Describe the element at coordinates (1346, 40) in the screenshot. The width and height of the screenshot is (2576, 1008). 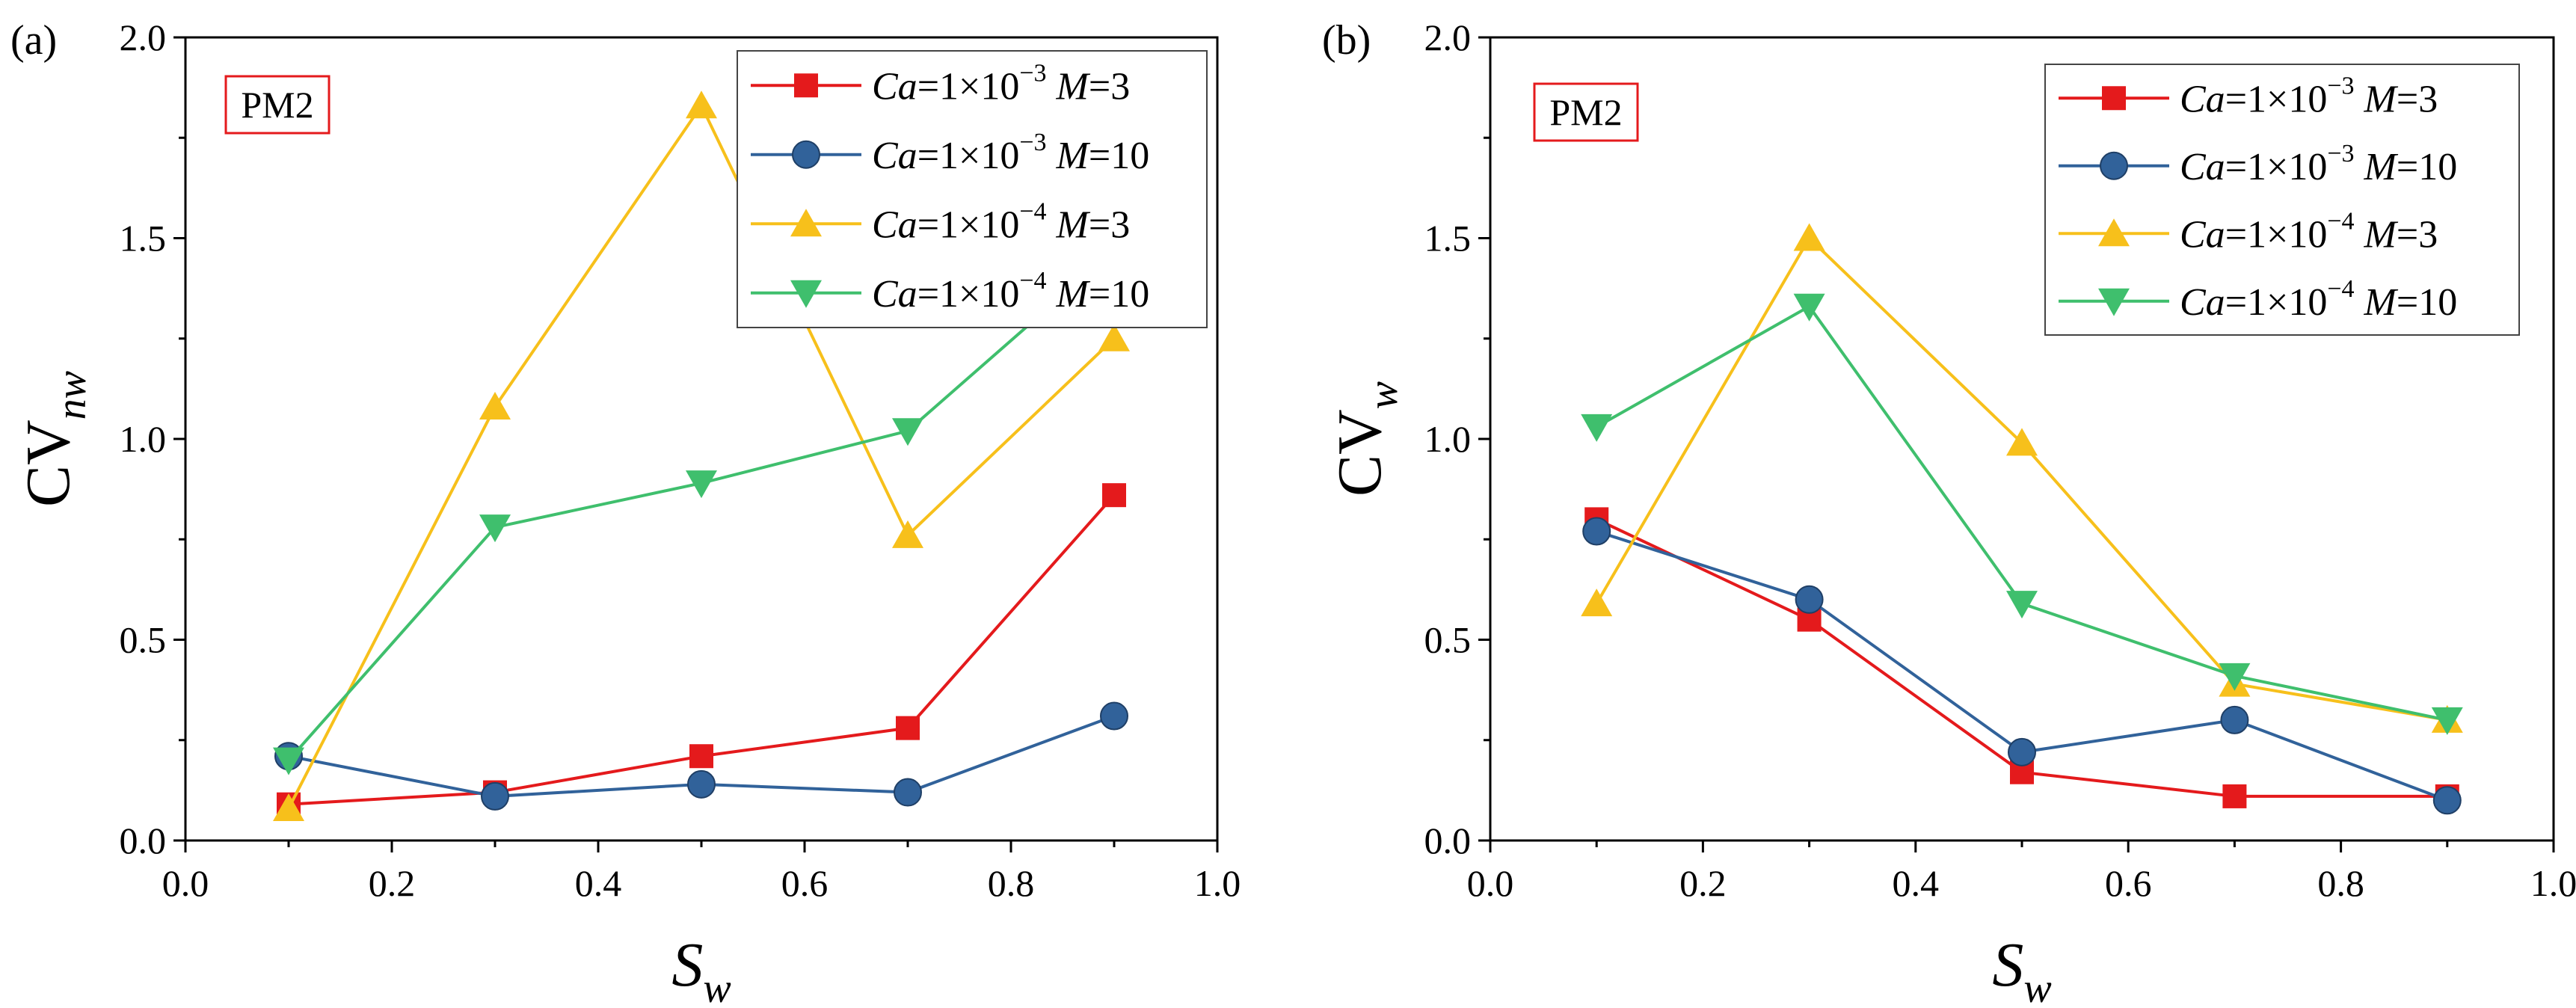
I see `panel-label: (b)` at that location.